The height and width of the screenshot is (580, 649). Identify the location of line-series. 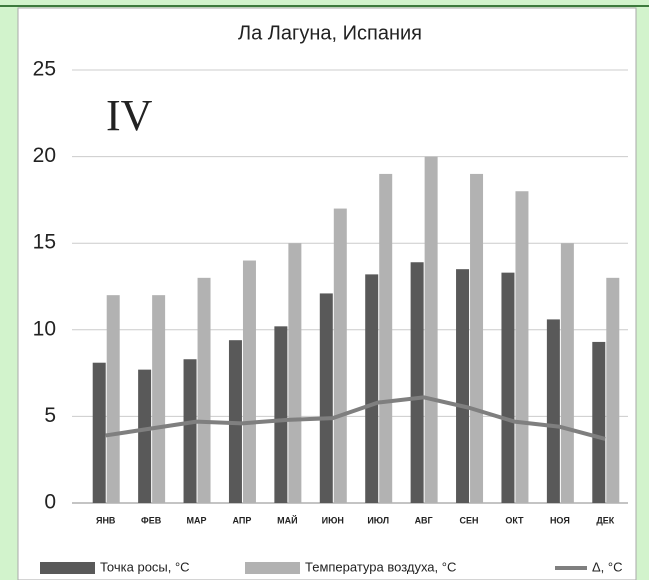
(355, 418).